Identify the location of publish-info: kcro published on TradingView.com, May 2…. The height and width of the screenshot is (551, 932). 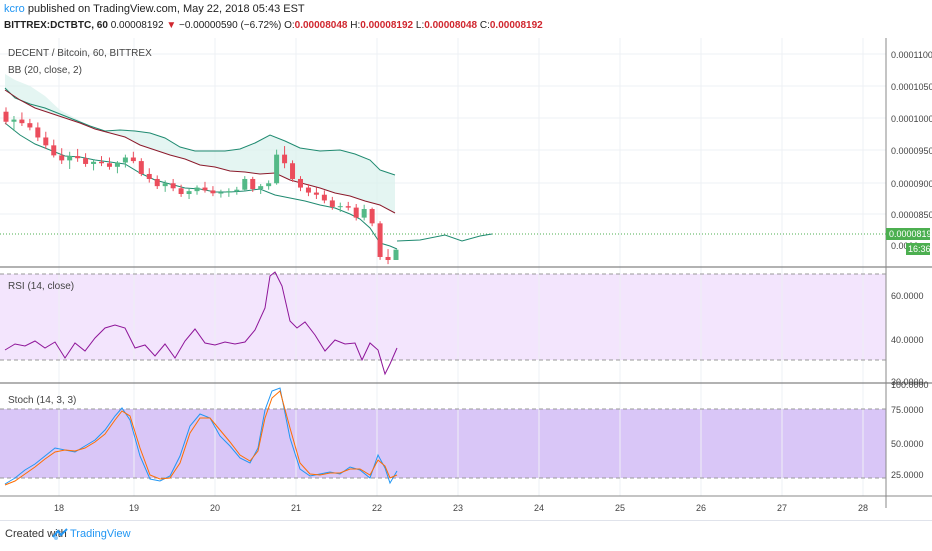
(154, 9).